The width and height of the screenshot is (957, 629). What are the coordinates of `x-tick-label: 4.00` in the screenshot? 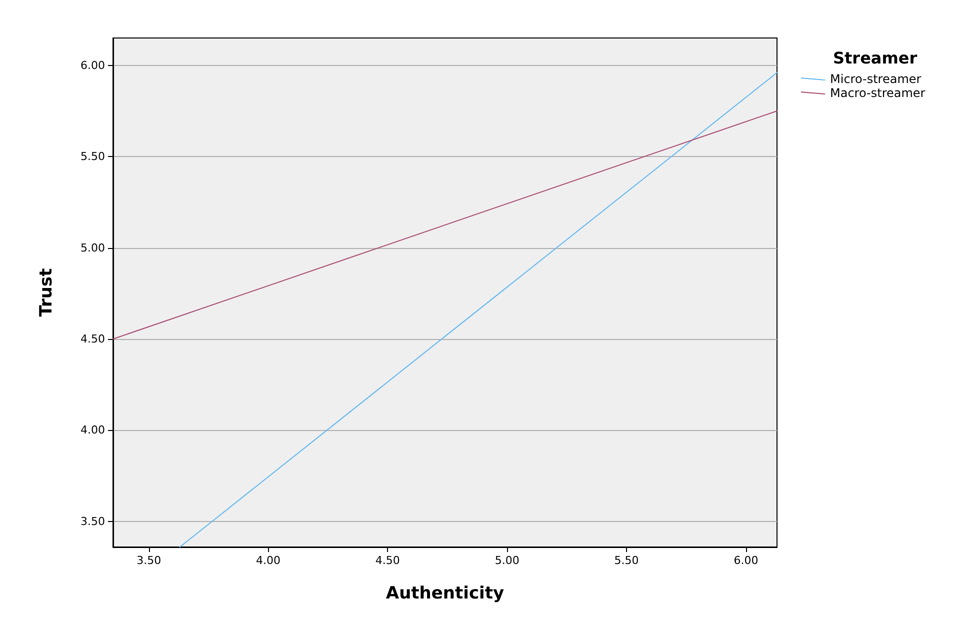 It's located at (268, 560).